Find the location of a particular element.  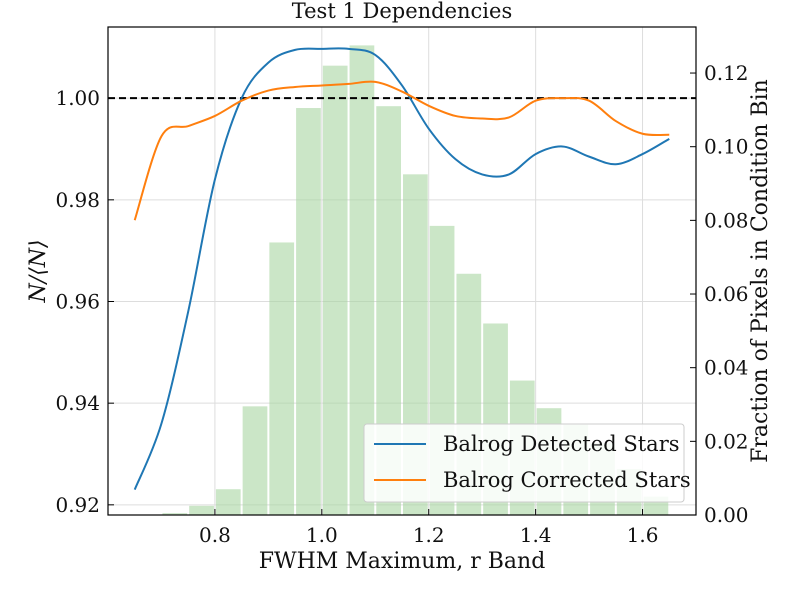

y2-tick-label: 0.06 is located at coordinates (726, 294).